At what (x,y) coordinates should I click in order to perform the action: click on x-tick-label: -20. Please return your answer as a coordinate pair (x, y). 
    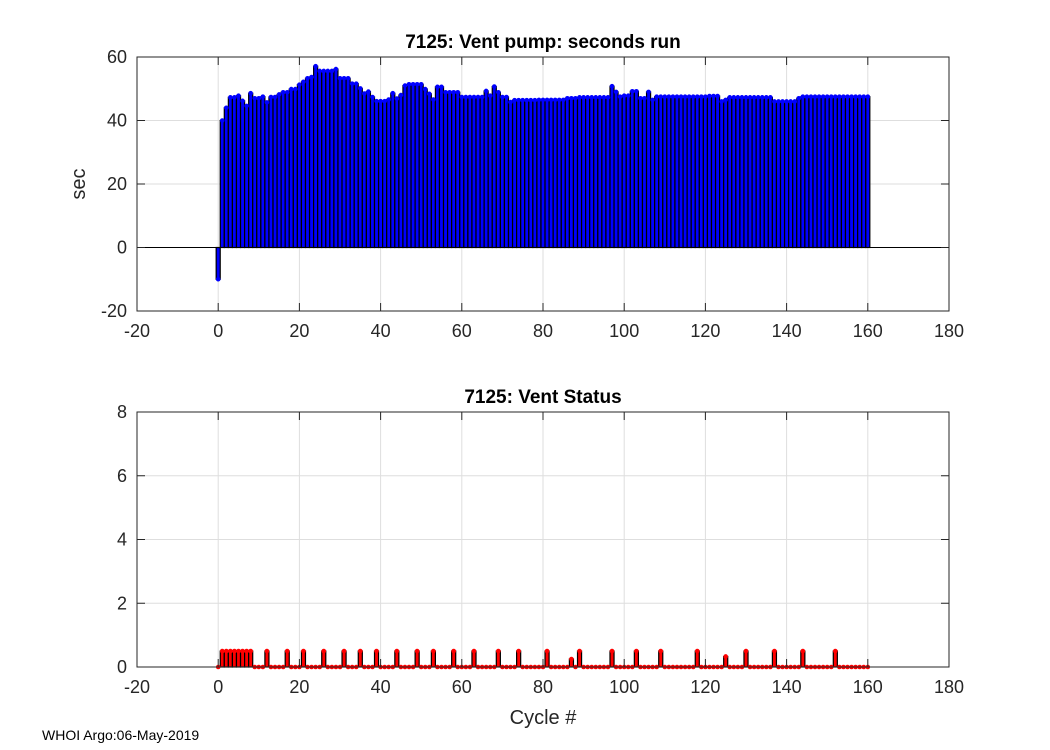
    Looking at the image, I should click on (137, 331).